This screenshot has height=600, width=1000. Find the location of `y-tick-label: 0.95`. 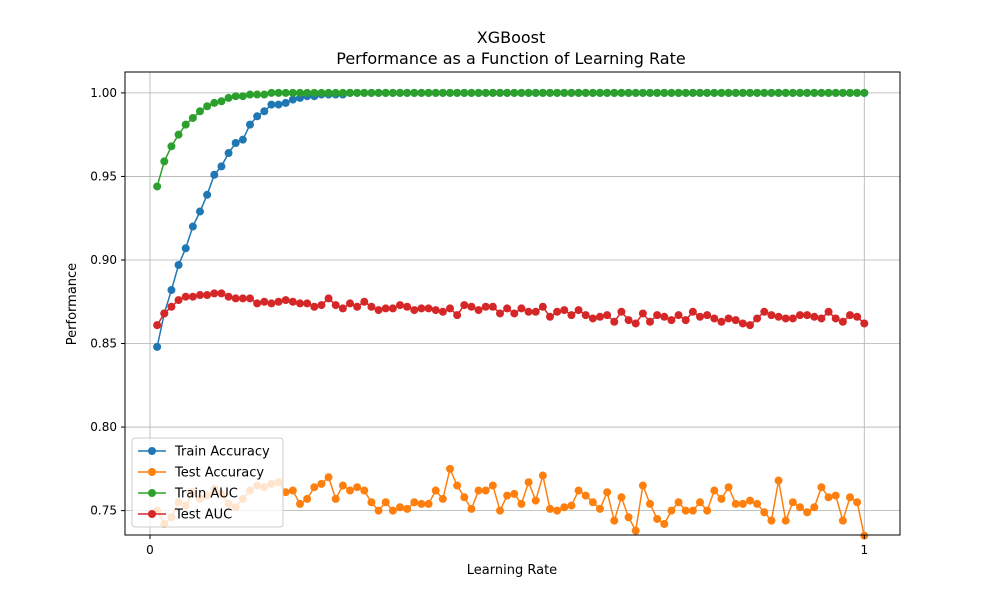

y-tick-label: 0.95 is located at coordinates (103, 176).